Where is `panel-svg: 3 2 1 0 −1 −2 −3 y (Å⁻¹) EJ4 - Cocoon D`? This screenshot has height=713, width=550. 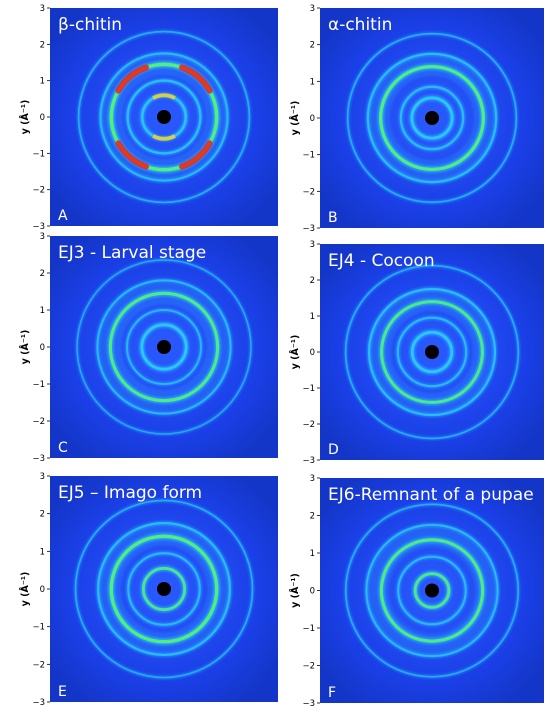 panel-svg: 3 2 1 0 −1 −2 −3 y (Å⁻¹) EJ4 - Cocoon D is located at coordinates (417, 353).